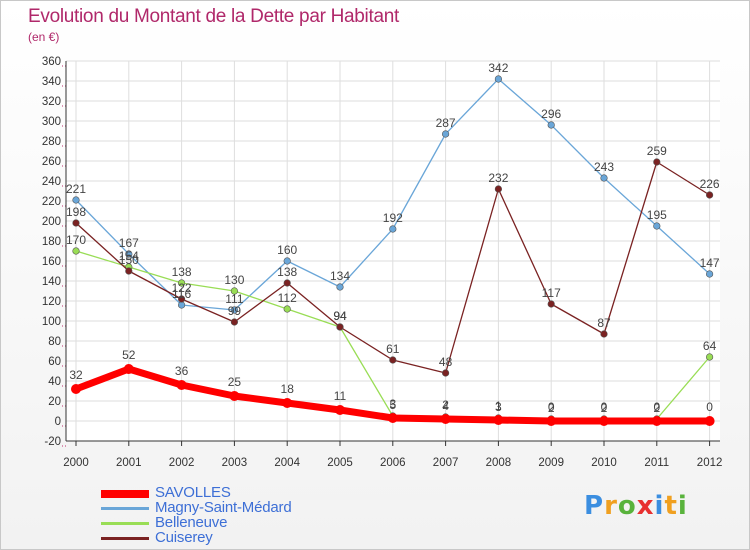 This screenshot has width=750, height=550. I want to click on data-label: 4, so click(445, 406).